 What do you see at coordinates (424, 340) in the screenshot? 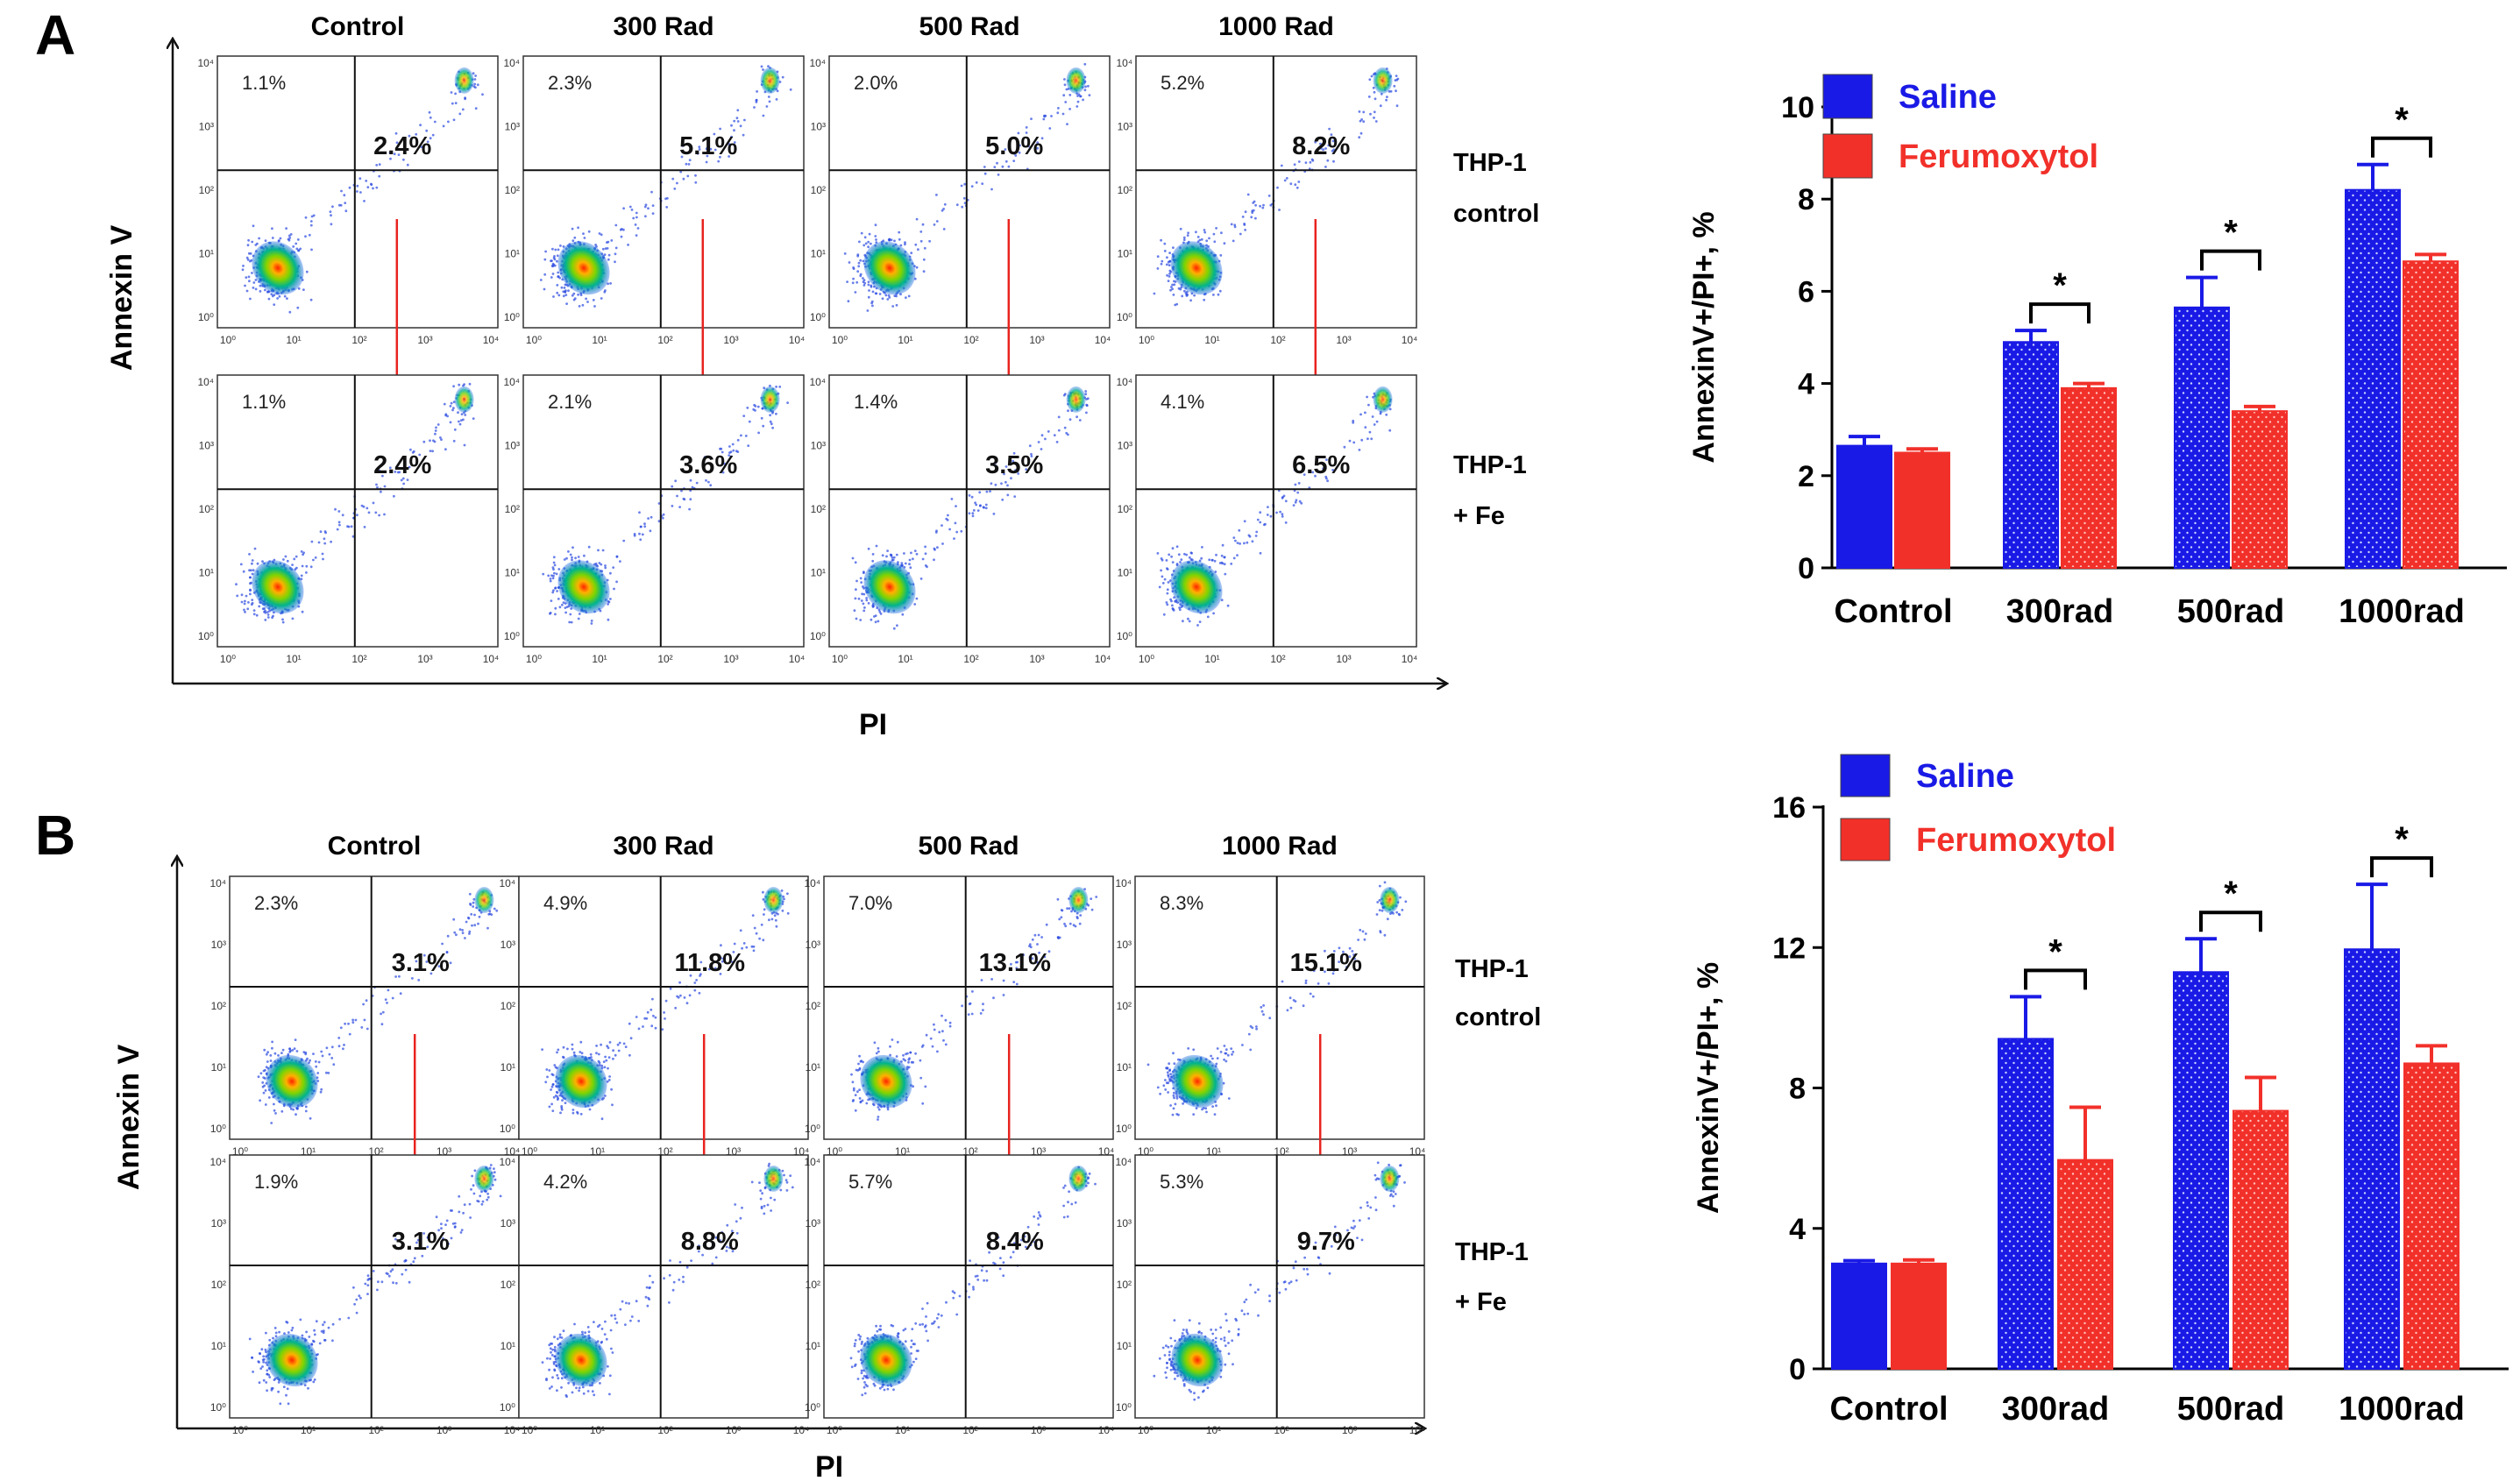
I see `x-tick-label: 10³` at bounding box center [424, 340].